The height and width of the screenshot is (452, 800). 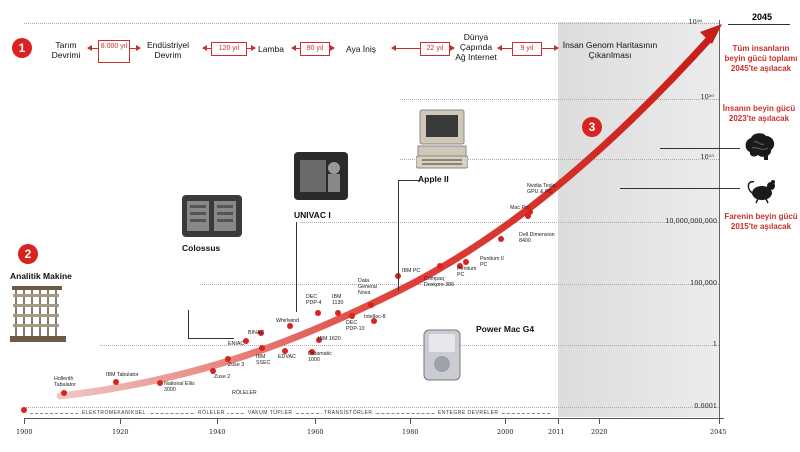 I want to click on event-tarim: Tarım Devrimi, so click(x=66, y=50).